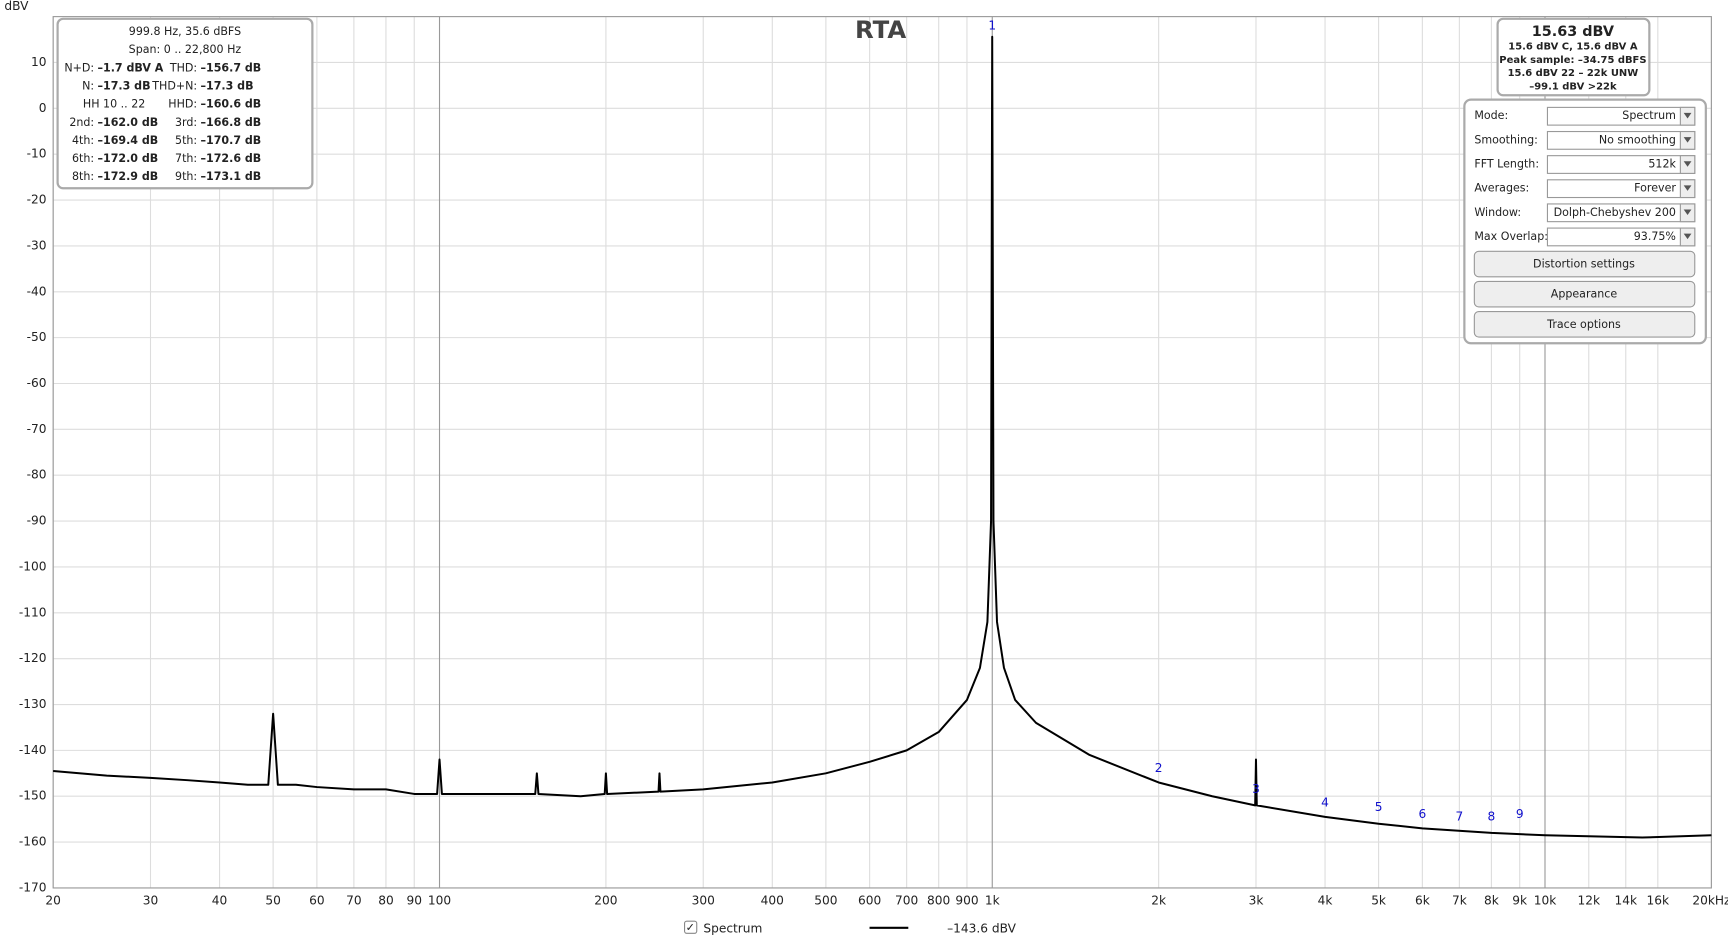  Describe the element at coordinates (230, 176) in the screenshot. I see `measurement-value: –173.1 dB` at that location.